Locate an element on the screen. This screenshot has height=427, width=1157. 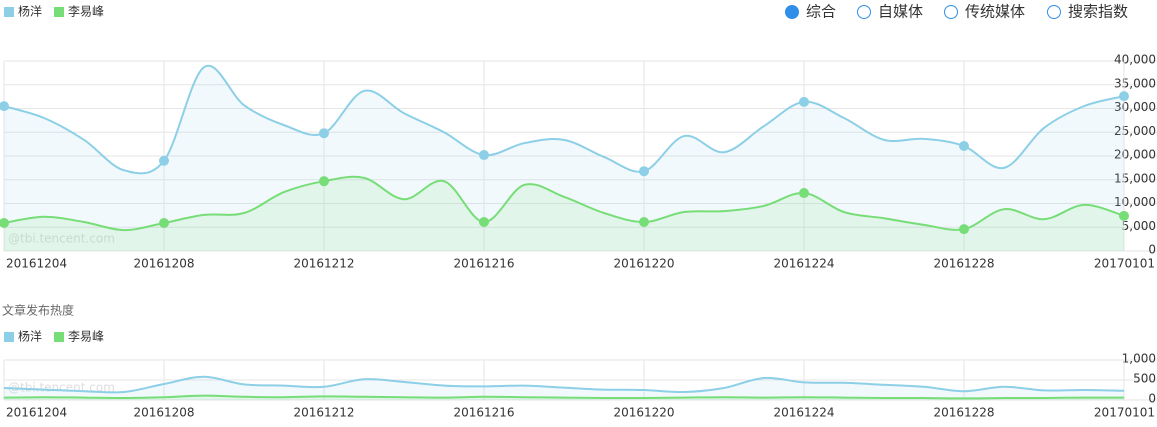
view-buttons: 综合 自媒体 传统媒体 搜索指数 is located at coordinates (956, 12).